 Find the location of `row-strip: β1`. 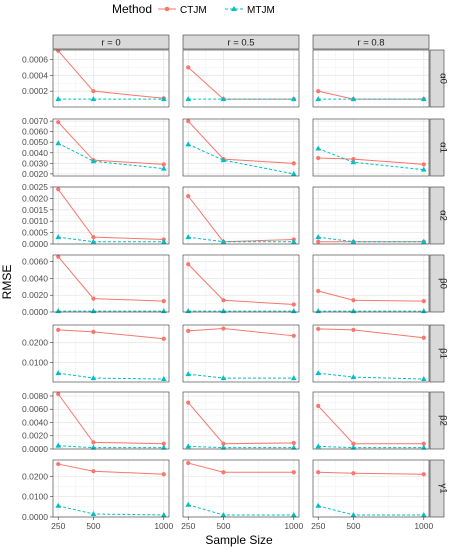

row-strip: β1 is located at coordinates (439, 353).